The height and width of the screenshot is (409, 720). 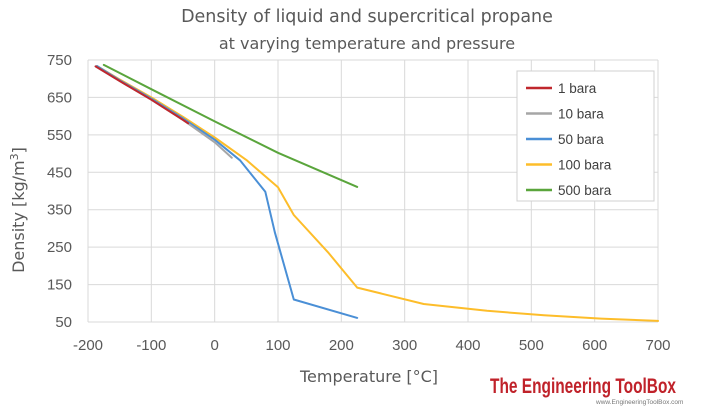 What do you see at coordinates (59, 60) in the screenshot?
I see `y-tick-label: 750` at bounding box center [59, 60].